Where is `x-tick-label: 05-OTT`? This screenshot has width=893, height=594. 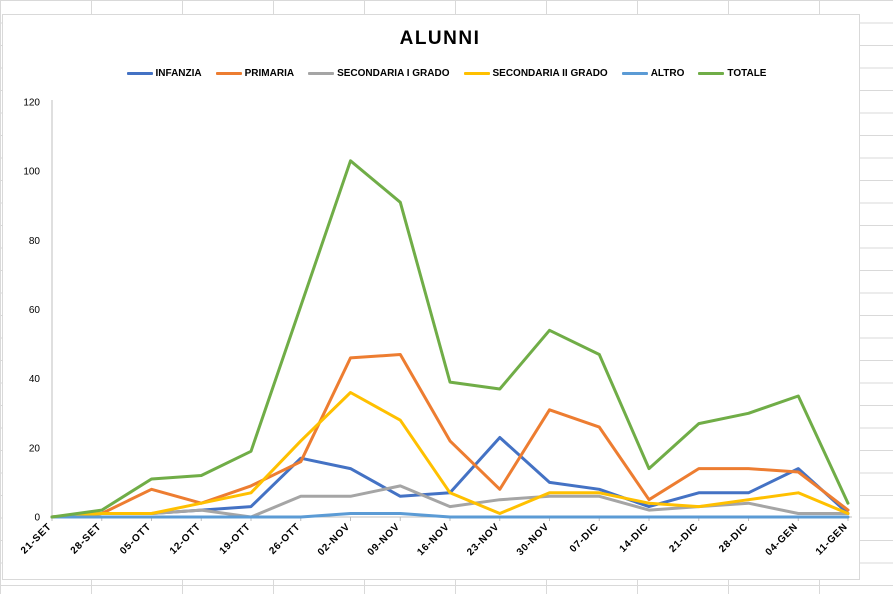 x-tick-label: 05-OTT is located at coordinates (136, 539).